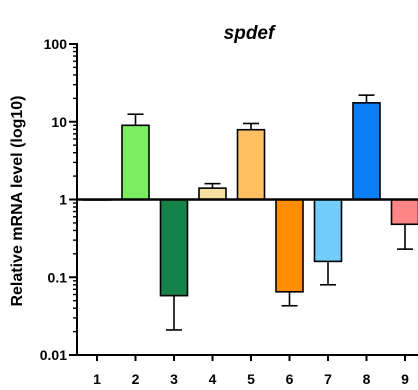 The height and width of the screenshot is (390, 418). What do you see at coordinates (97, 379) in the screenshot?
I see `x-tick-label-1: 1` at bounding box center [97, 379].